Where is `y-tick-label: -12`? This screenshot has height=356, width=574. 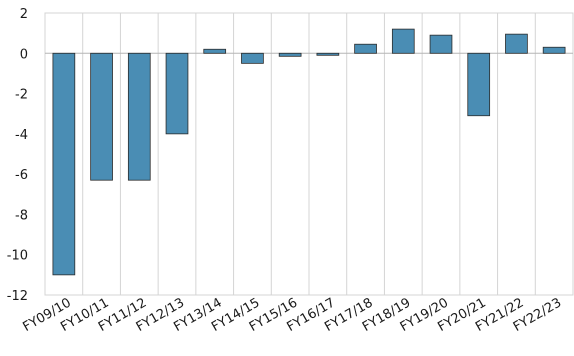 y-tick-label: -12 is located at coordinates (17, 296).